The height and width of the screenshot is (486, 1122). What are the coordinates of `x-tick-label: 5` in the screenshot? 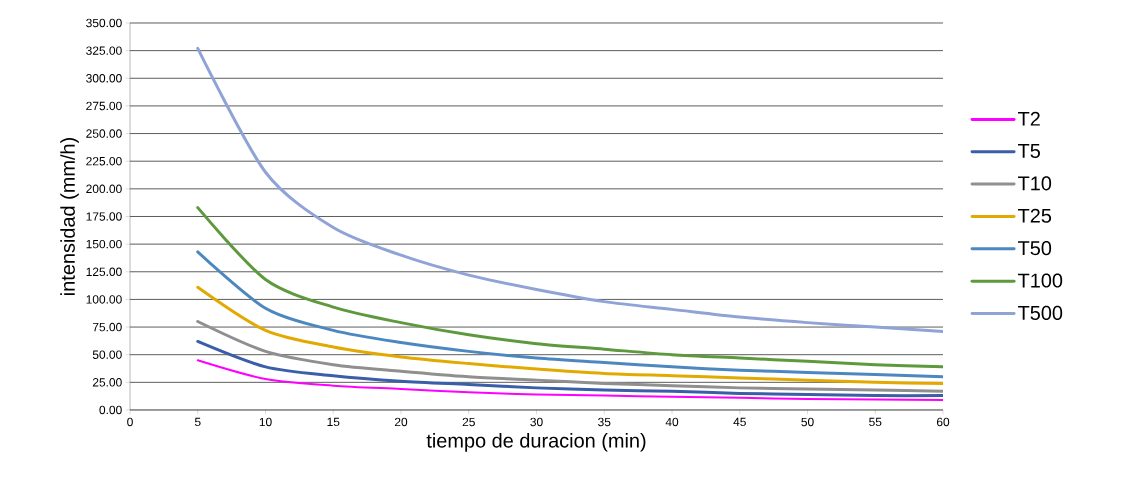 It's located at (197, 422).